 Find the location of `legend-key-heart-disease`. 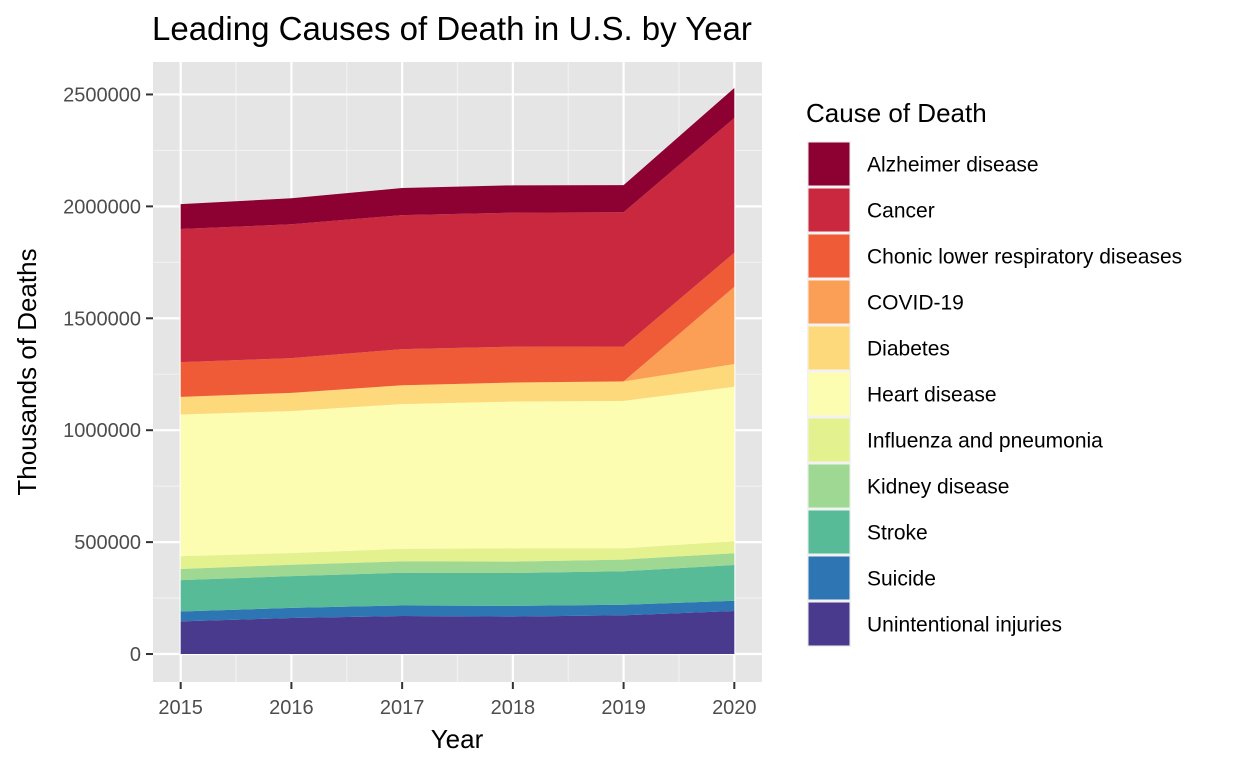

legend-key-heart-disease is located at coordinates (829, 394).